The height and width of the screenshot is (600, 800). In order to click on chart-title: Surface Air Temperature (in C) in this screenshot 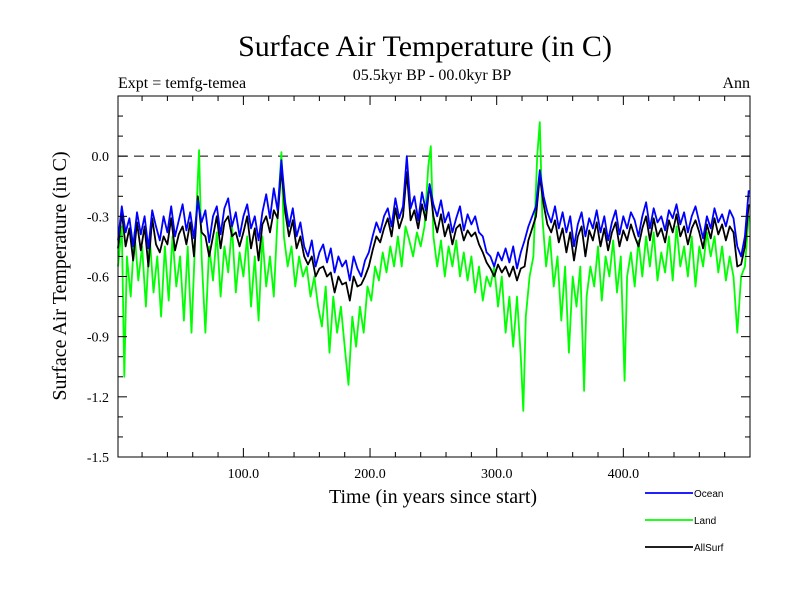, I will do `click(425, 46)`.